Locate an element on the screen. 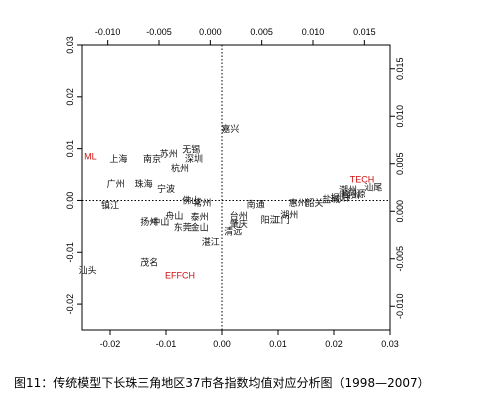 Image resolution: width=483 pixels, height=406 pixels. city-label: 常州 is located at coordinates (202, 203).